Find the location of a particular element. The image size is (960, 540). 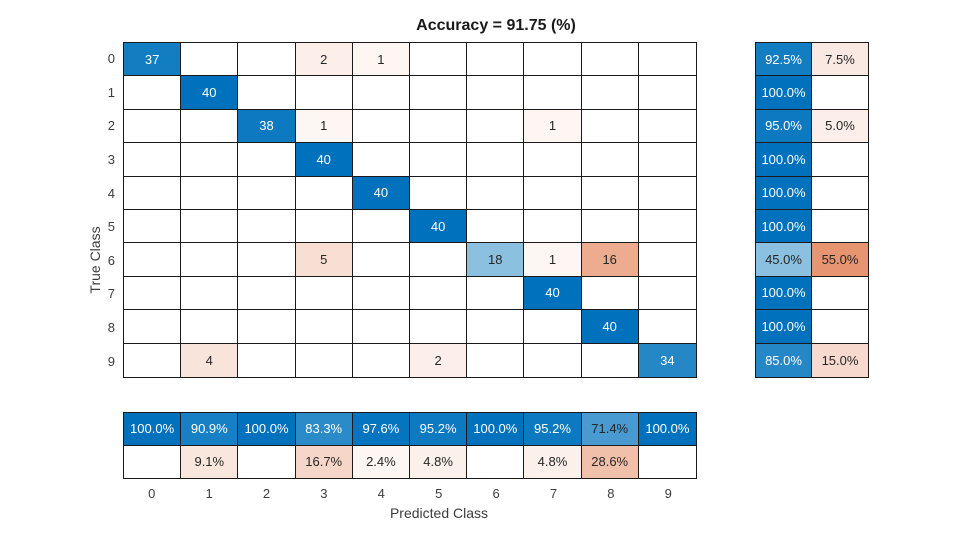

row-summary-cell: 7.5% is located at coordinates (840, 60).